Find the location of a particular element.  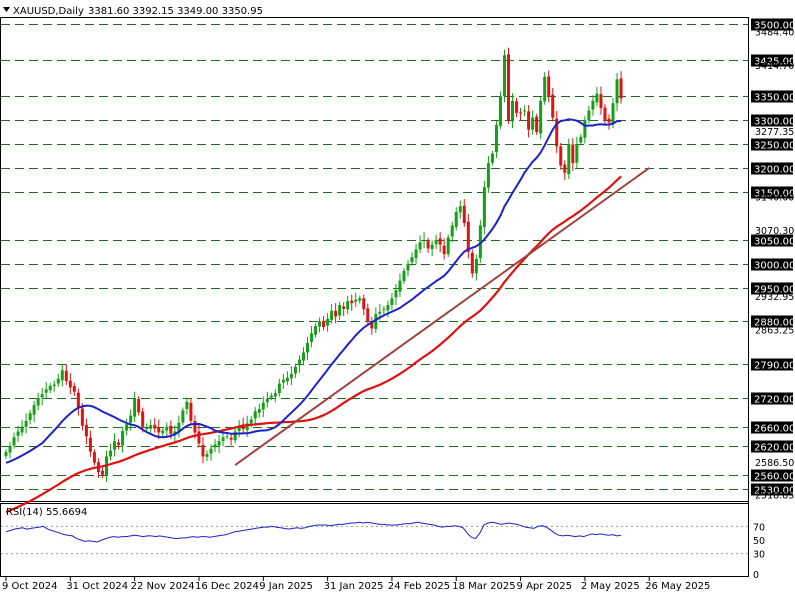

date-tick-label: 2 May 2025 is located at coordinates (610, 586).